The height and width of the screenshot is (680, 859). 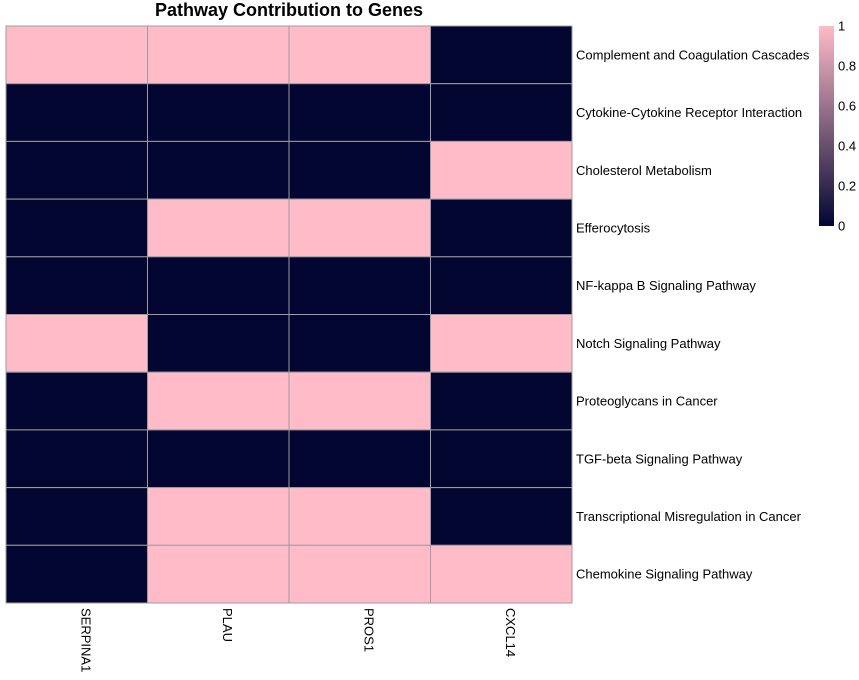 What do you see at coordinates (664, 574) in the screenshot?
I see `row-label: Chemokine Signaling Pathway` at bounding box center [664, 574].